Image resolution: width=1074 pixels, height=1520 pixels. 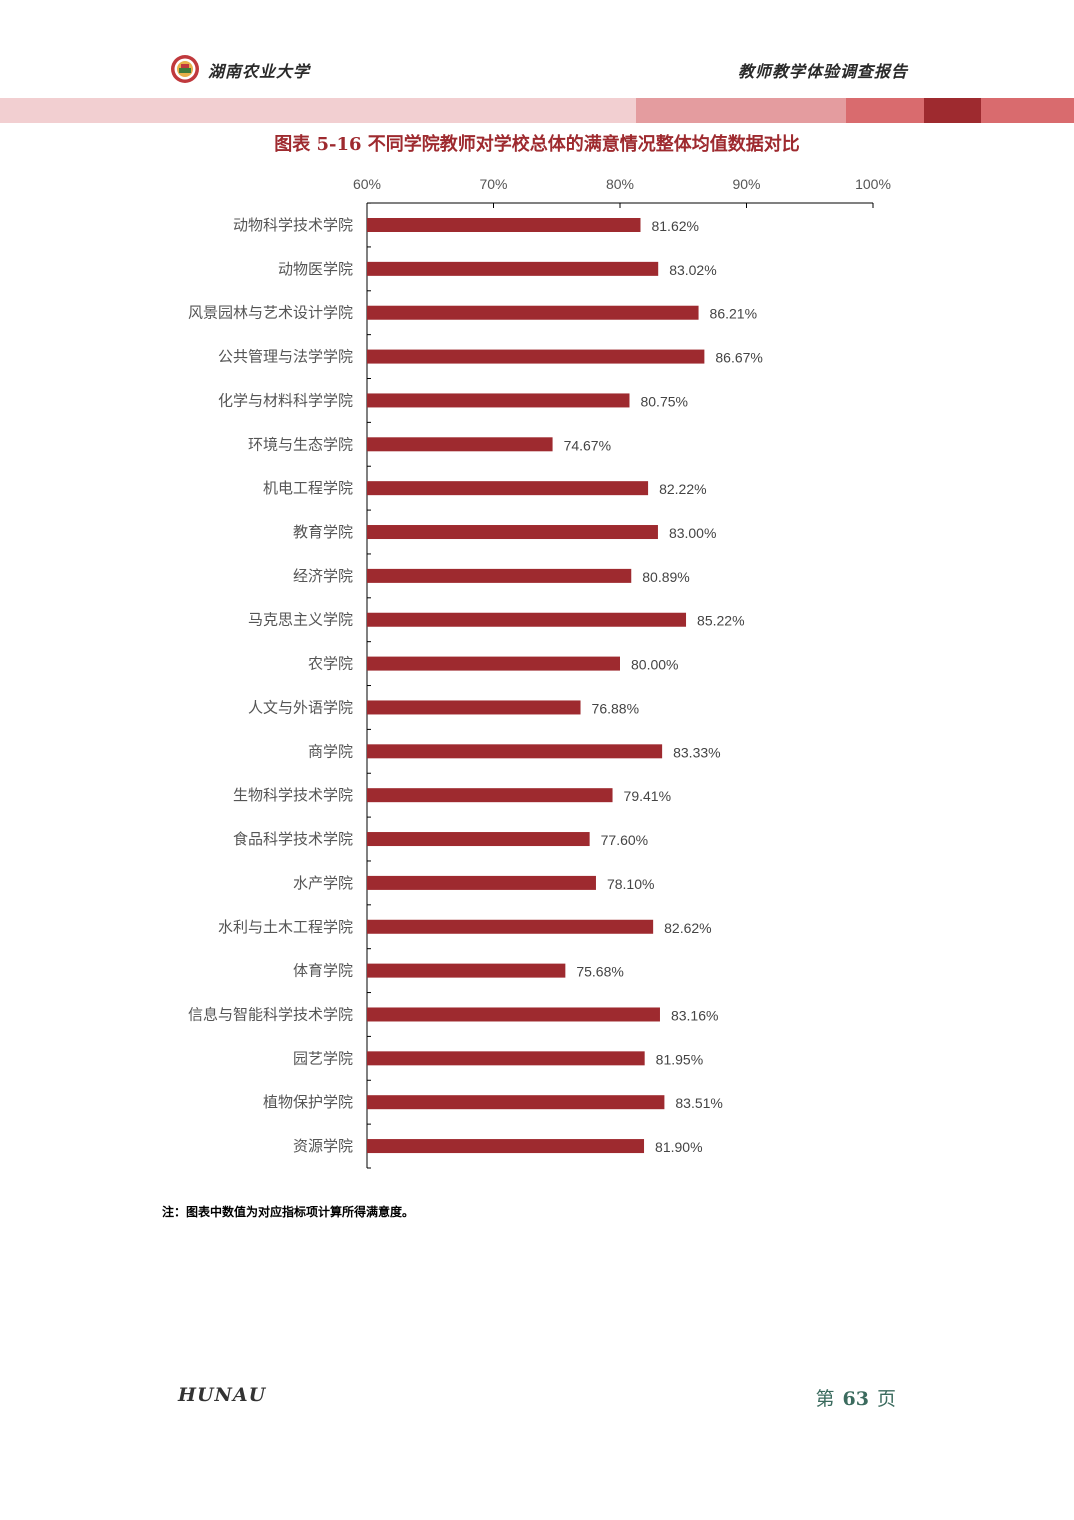 What do you see at coordinates (259, 71) in the screenshot?
I see `university-name: 湖南农业大学` at bounding box center [259, 71].